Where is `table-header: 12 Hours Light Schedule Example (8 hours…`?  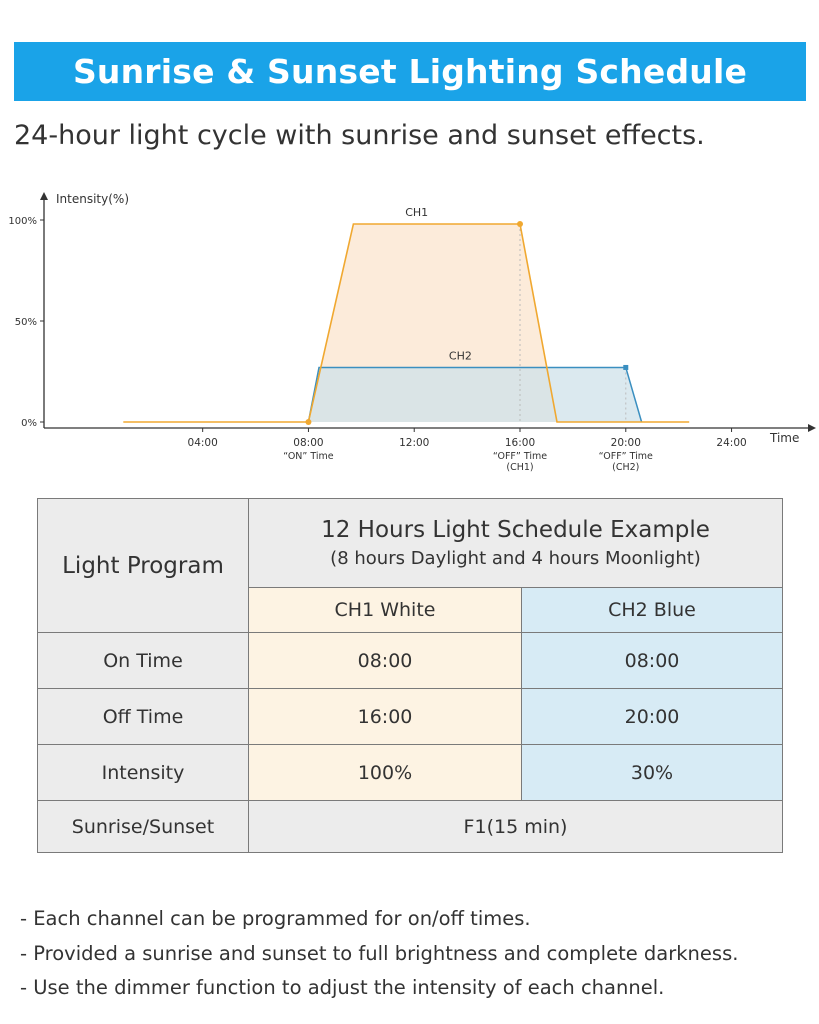
table-header: 12 Hours Light Schedule Example (8 hours… is located at coordinates (515, 543).